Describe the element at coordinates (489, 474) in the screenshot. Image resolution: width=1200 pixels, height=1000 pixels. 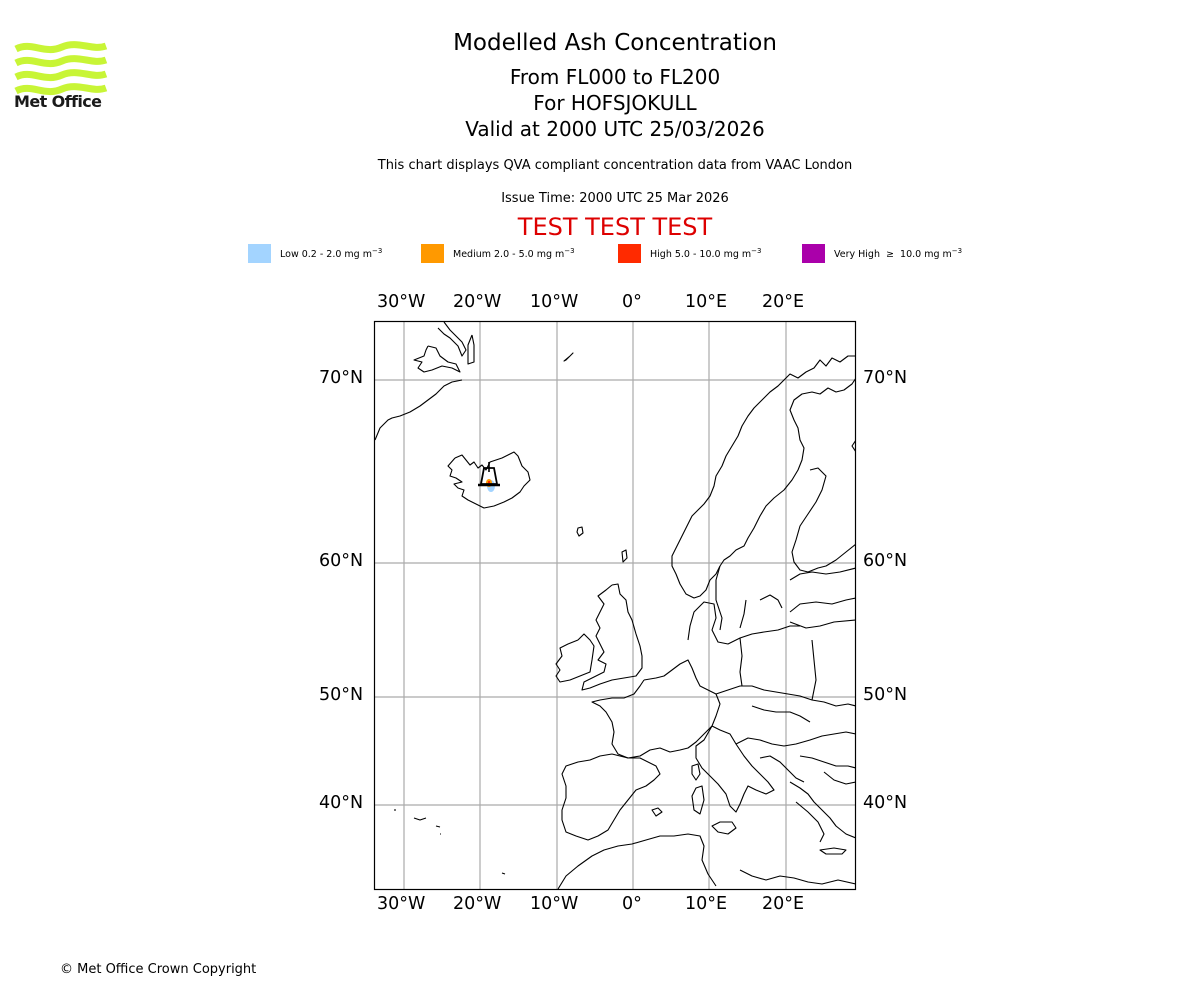
I see `volcano-icon` at that location.